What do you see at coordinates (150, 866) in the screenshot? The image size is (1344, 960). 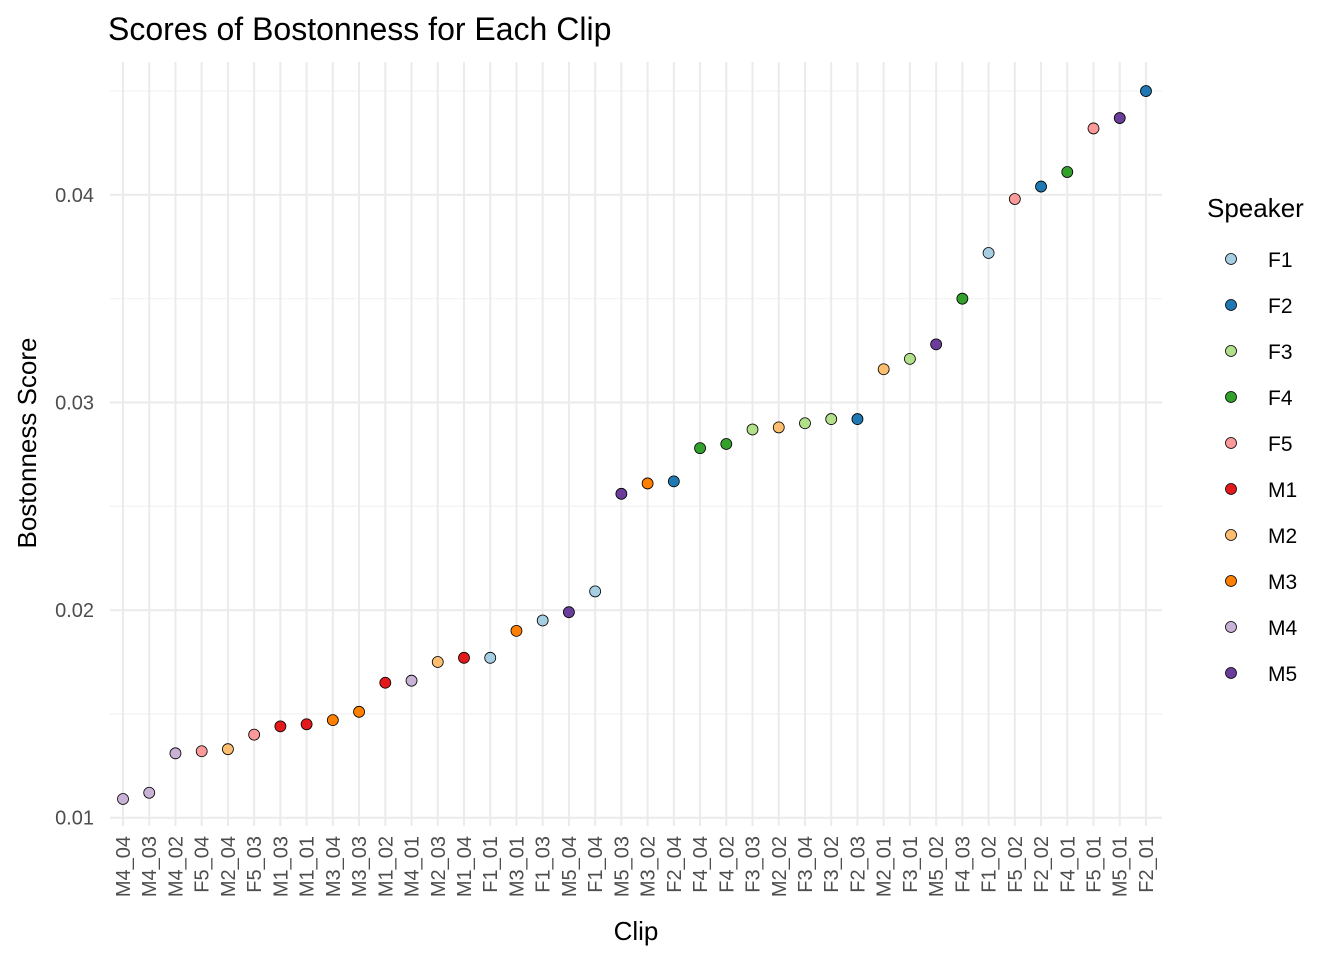 I see `x-tick-label: M4_03` at bounding box center [150, 866].